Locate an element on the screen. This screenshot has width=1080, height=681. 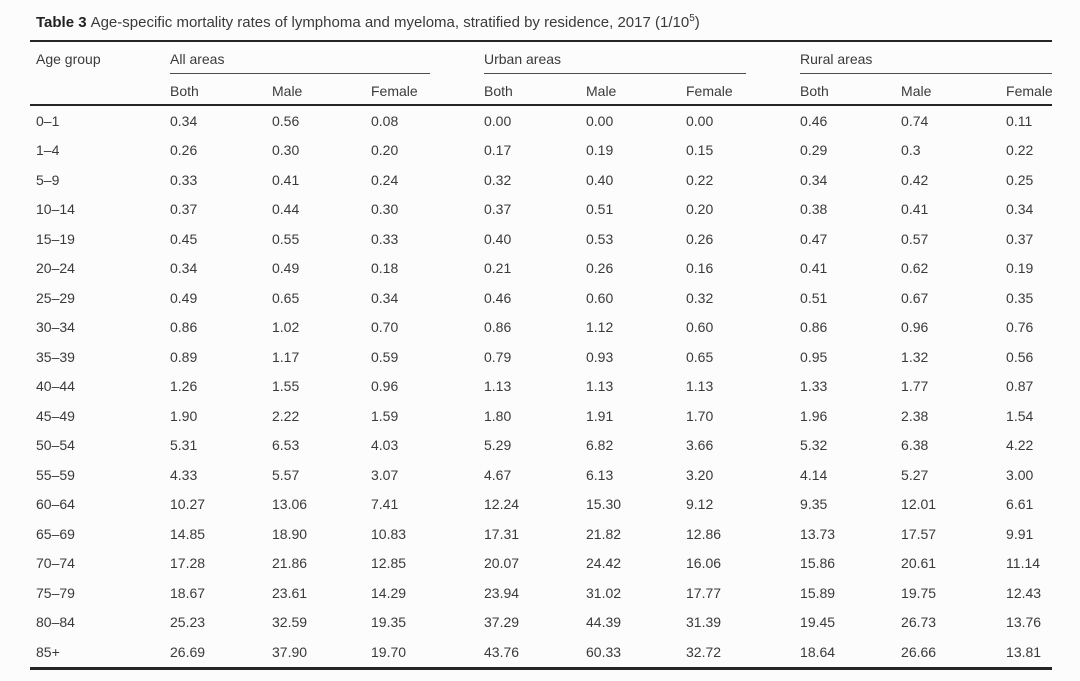
rate-value-cell: 0.20 is located at coordinates (700, 209).